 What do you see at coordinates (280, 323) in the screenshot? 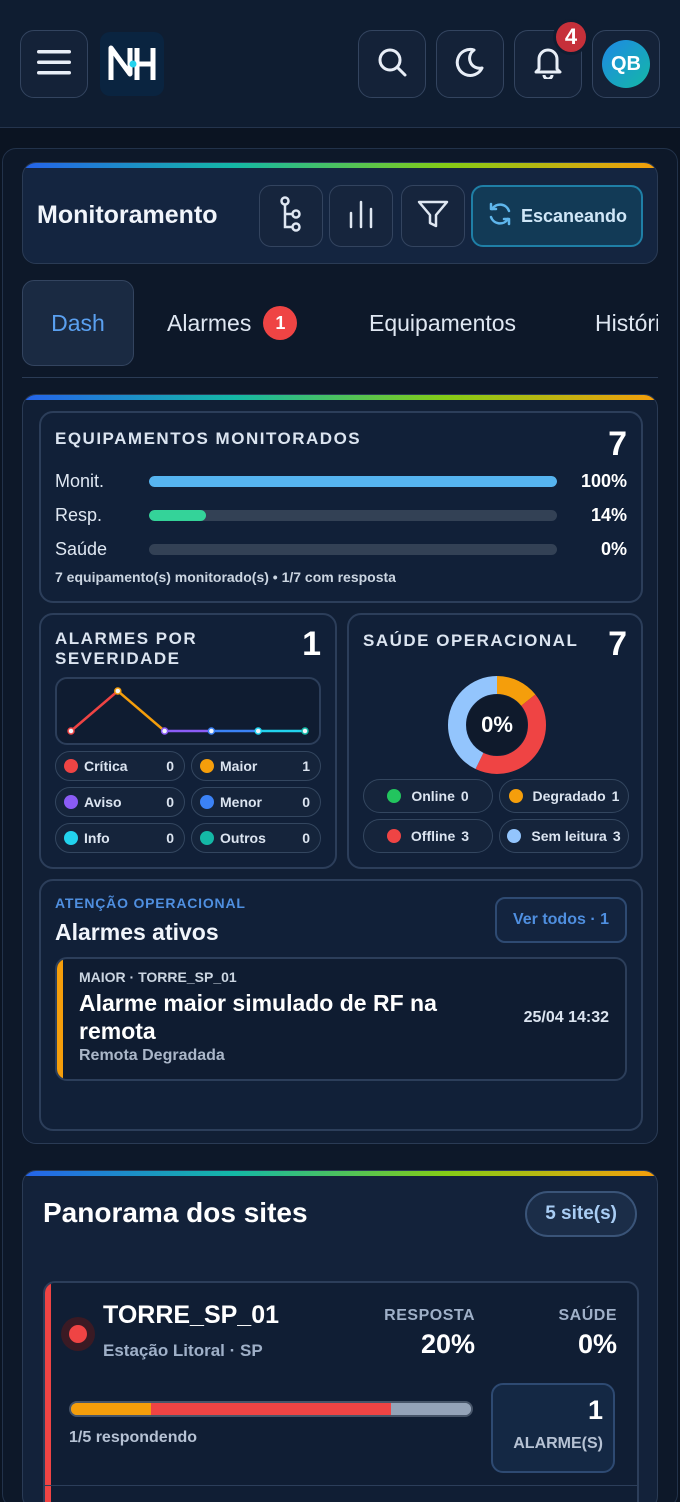
I see `tab-alarmes-badge: 1` at bounding box center [280, 323].